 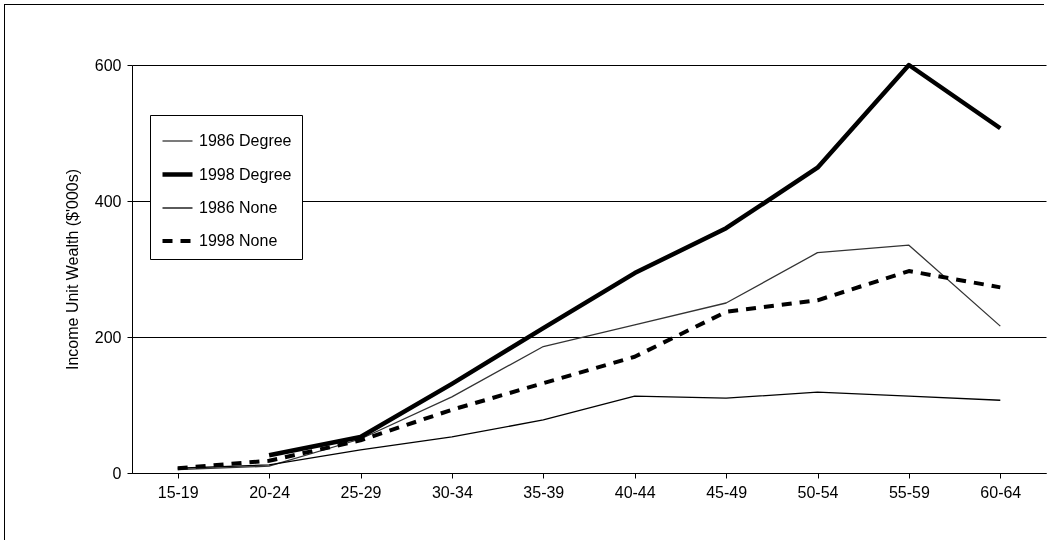 What do you see at coordinates (108, 337) in the screenshot?
I see `y-tick-label: 200` at bounding box center [108, 337].